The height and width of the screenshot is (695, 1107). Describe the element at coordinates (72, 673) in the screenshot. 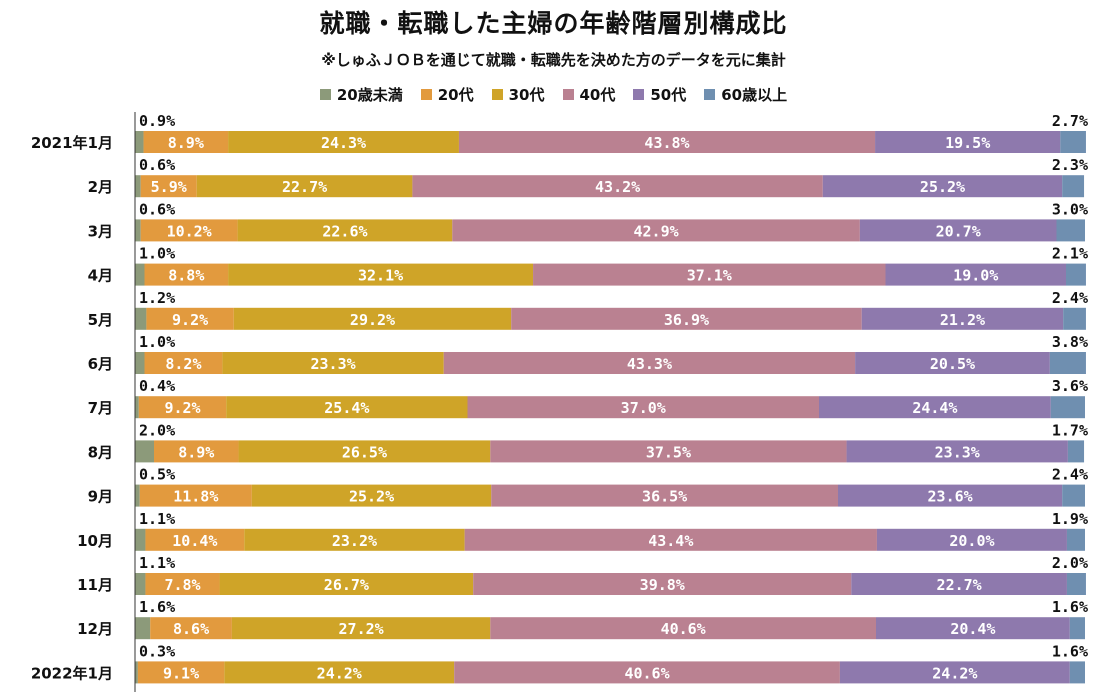

I see `category-label: 2022年1月` at that location.